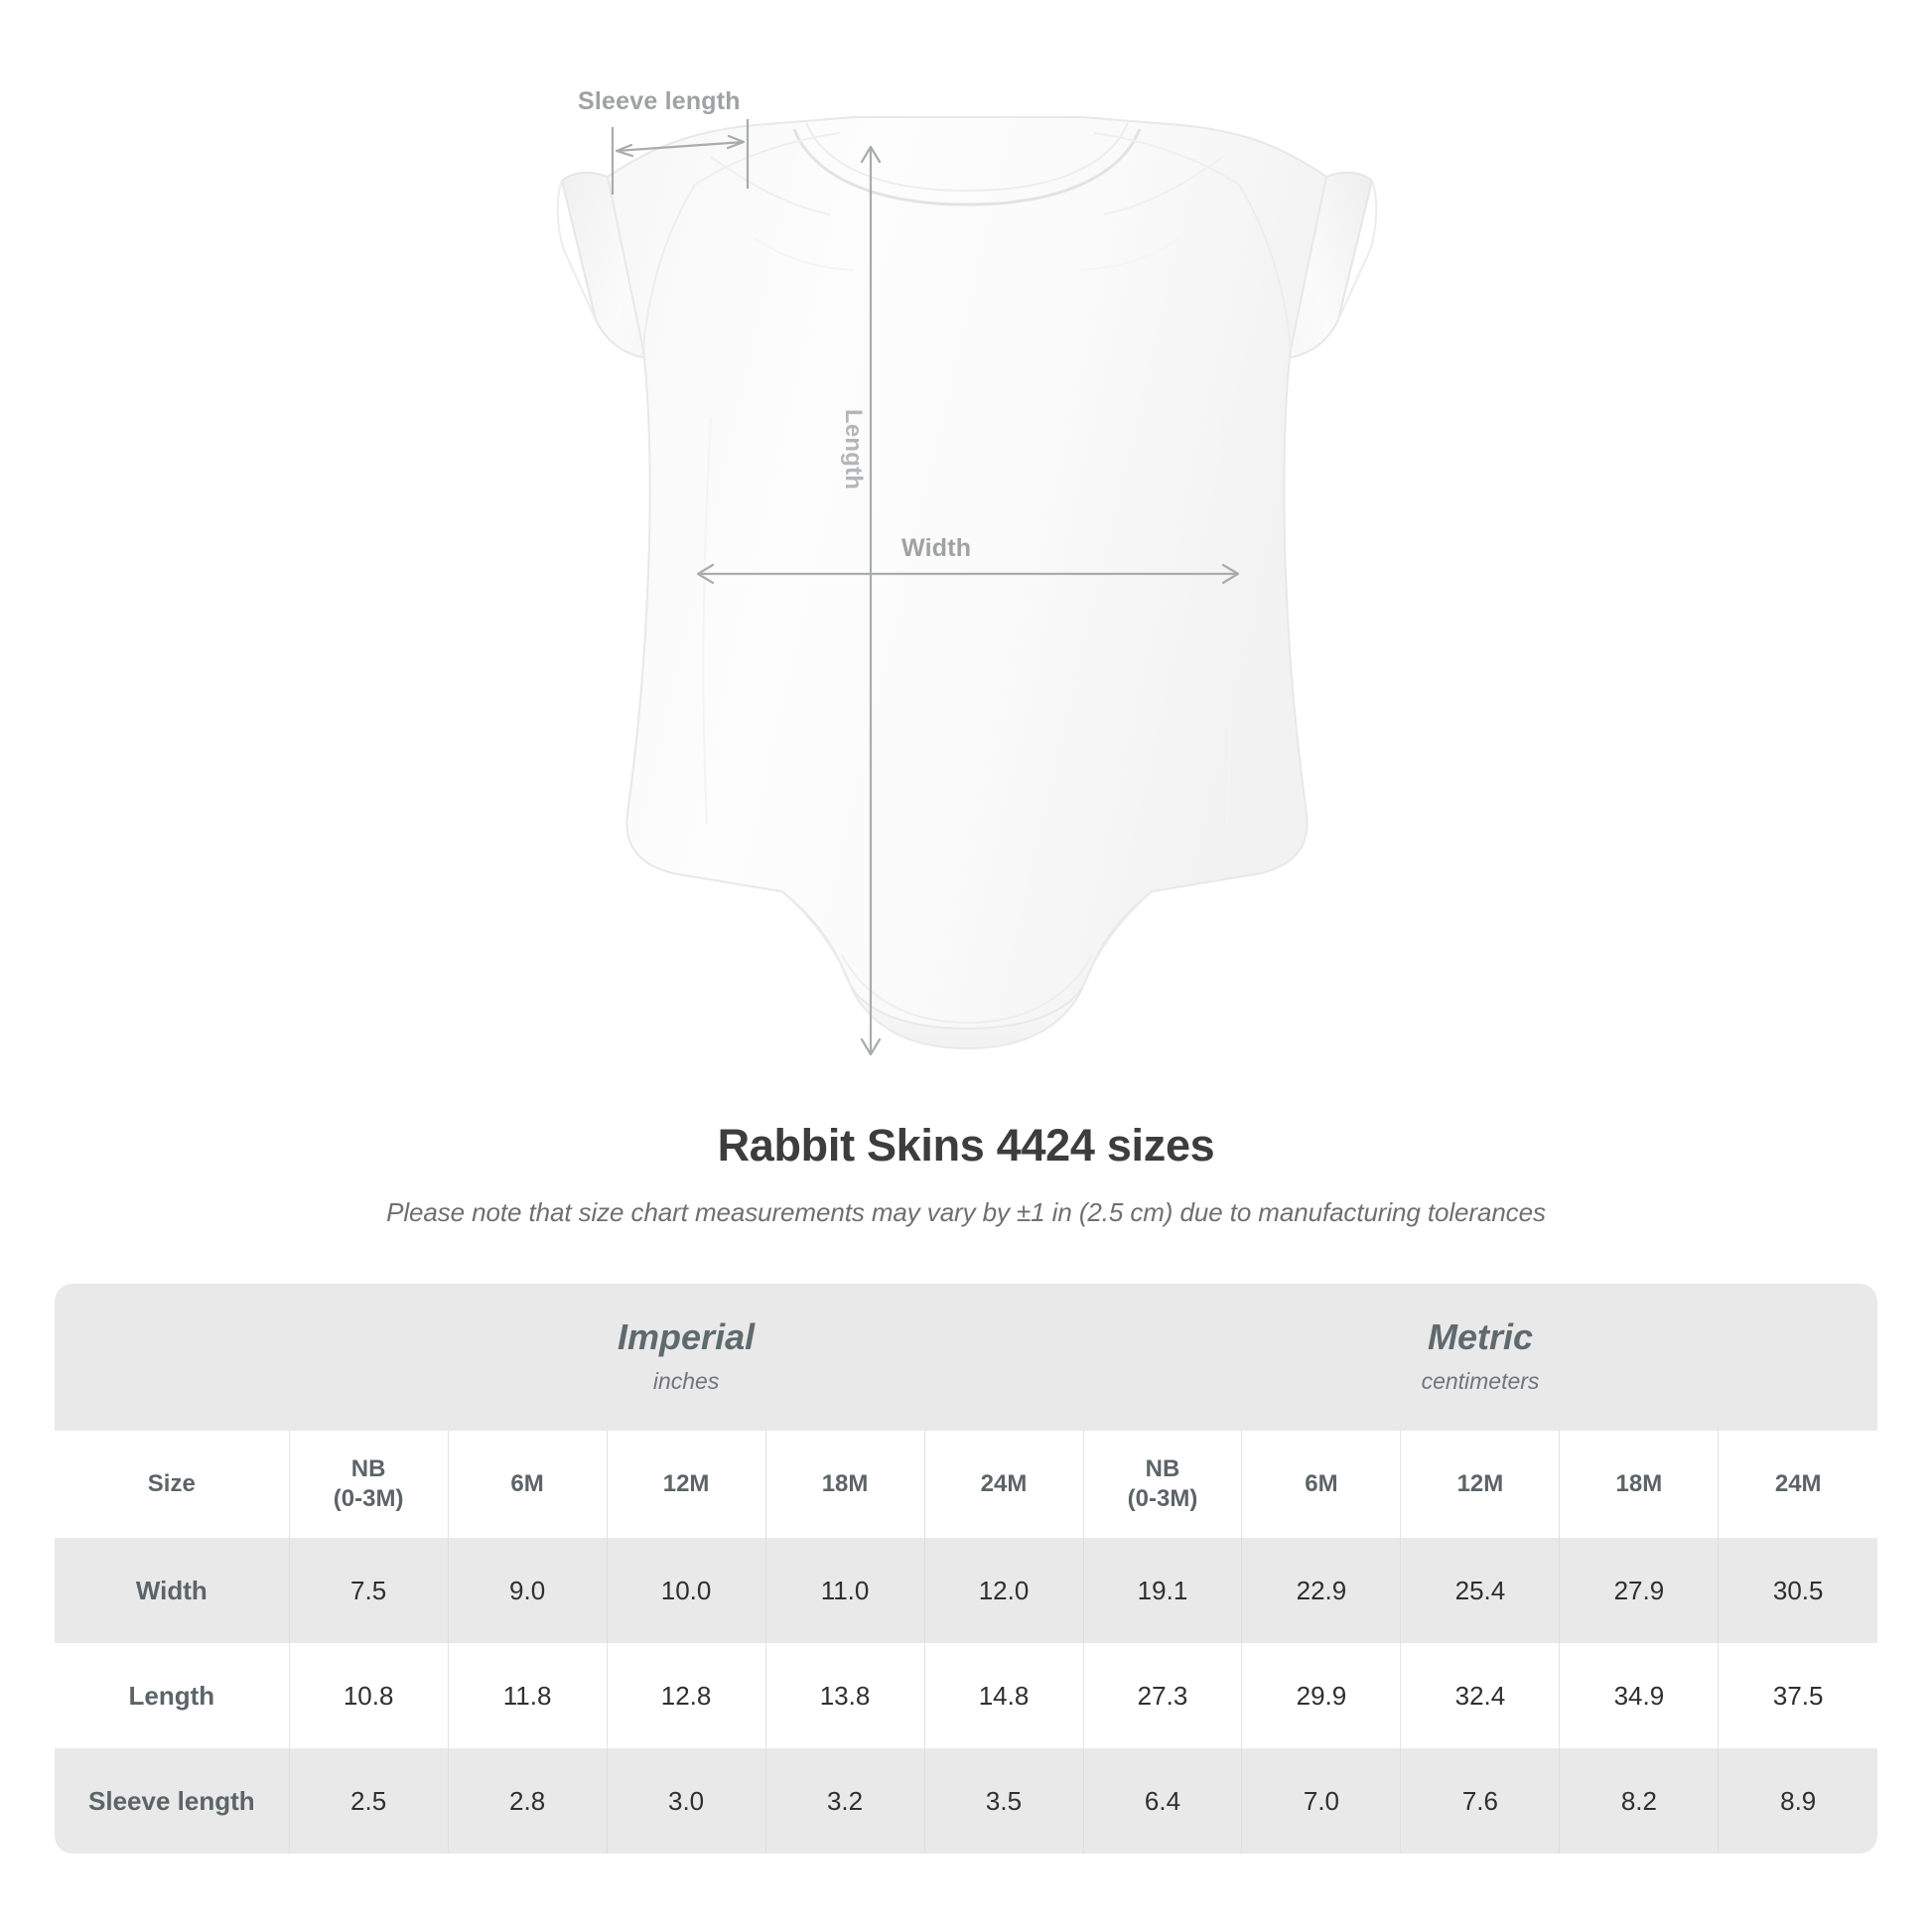 This screenshot has width=1932, height=1932. What do you see at coordinates (1321, 1591) in the screenshot?
I see `cell-width-metric-6m: 22.9` at bounding box center [1321, 1591].